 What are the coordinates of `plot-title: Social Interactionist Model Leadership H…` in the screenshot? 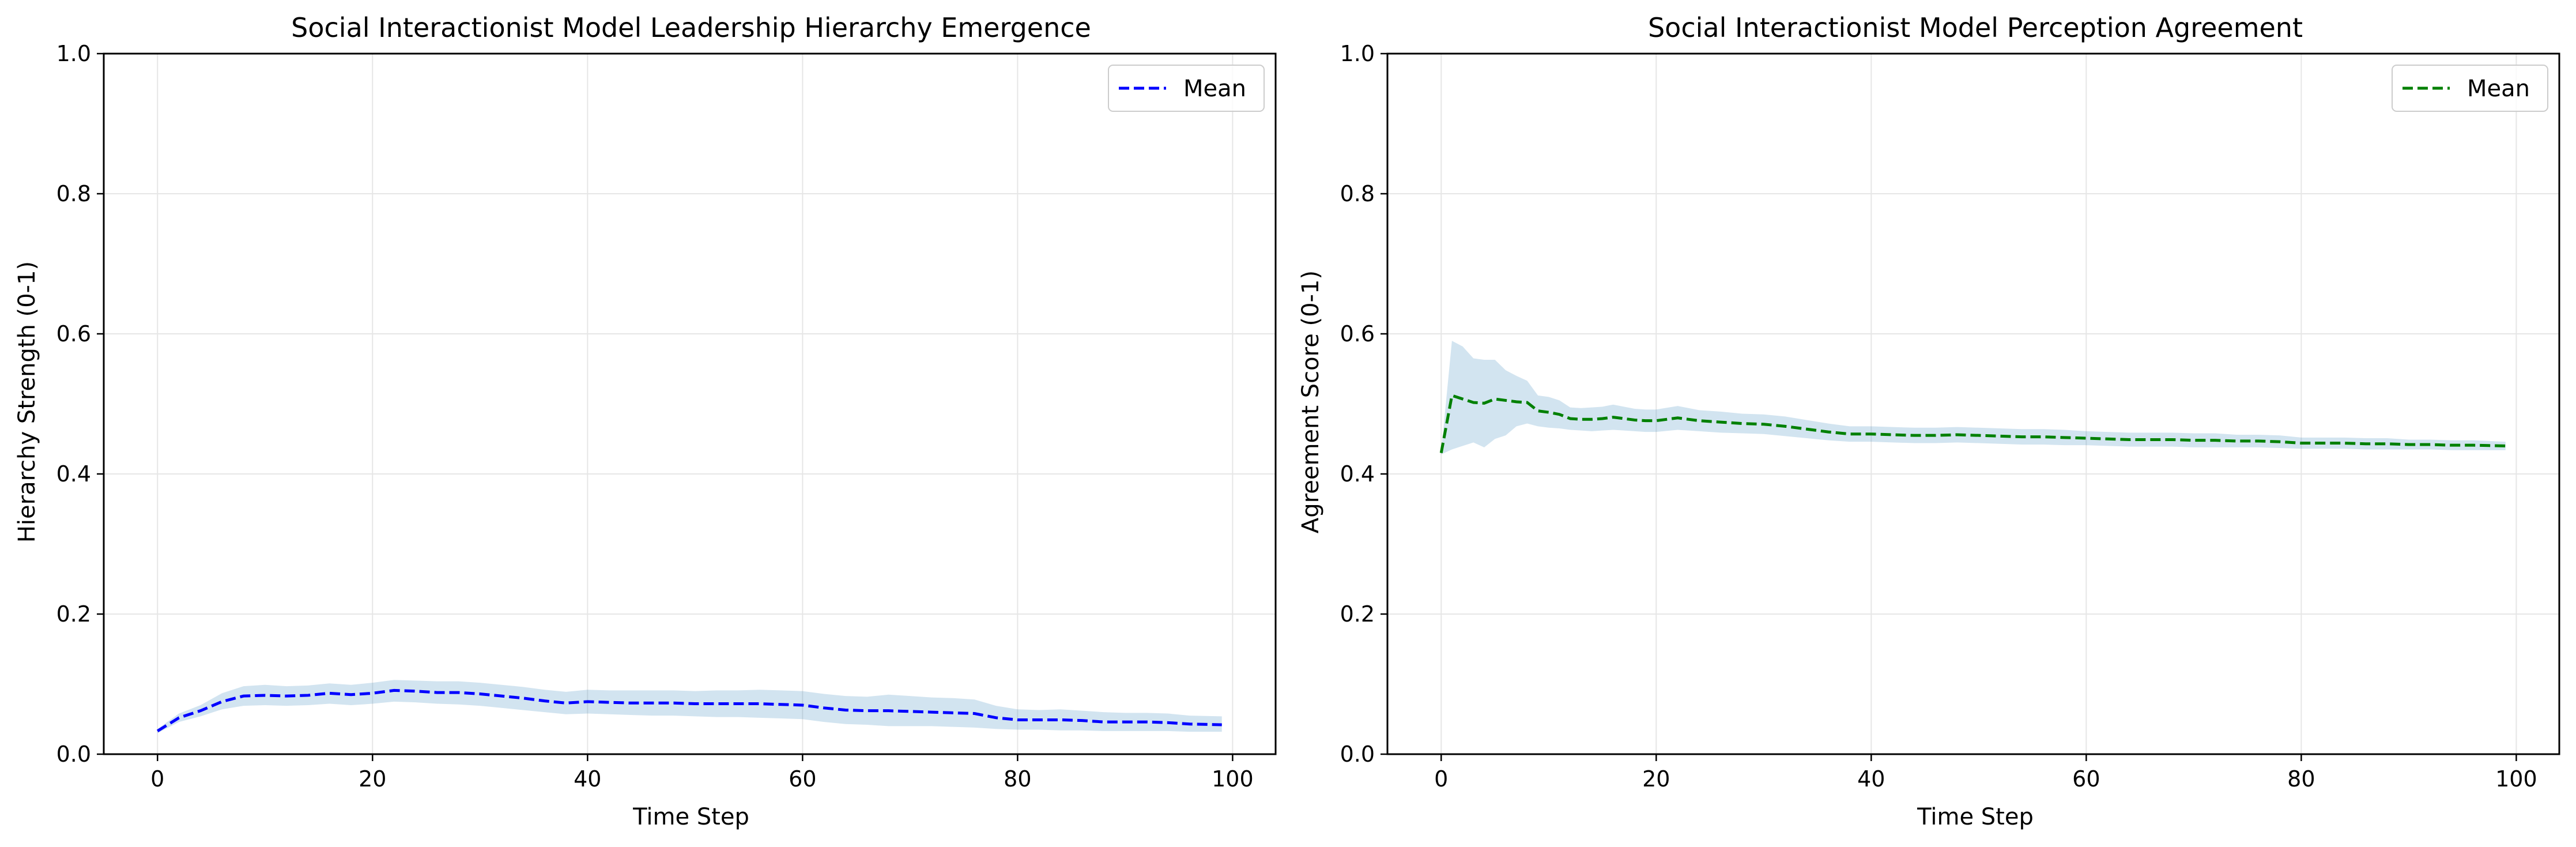 It's located at (691, 27).